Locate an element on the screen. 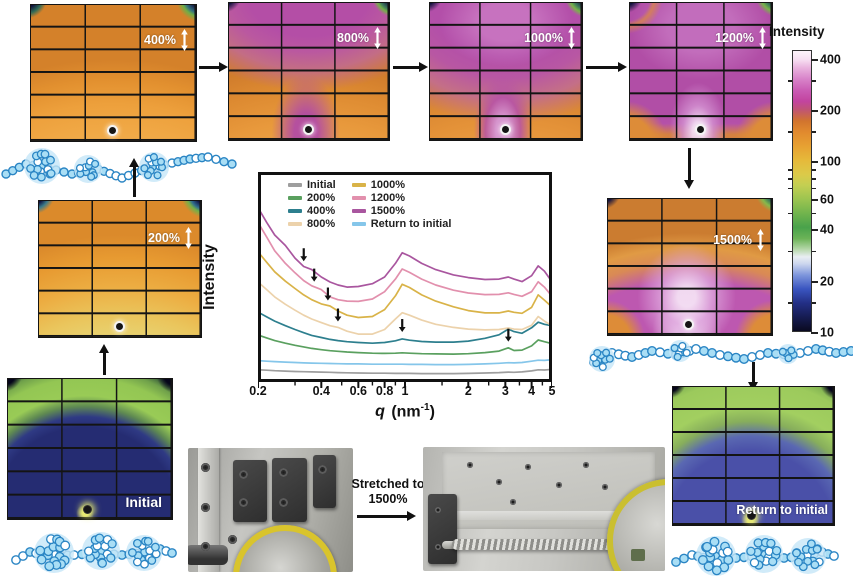  colorbar-tick-label: 100 is located at coordinates (830, 161).